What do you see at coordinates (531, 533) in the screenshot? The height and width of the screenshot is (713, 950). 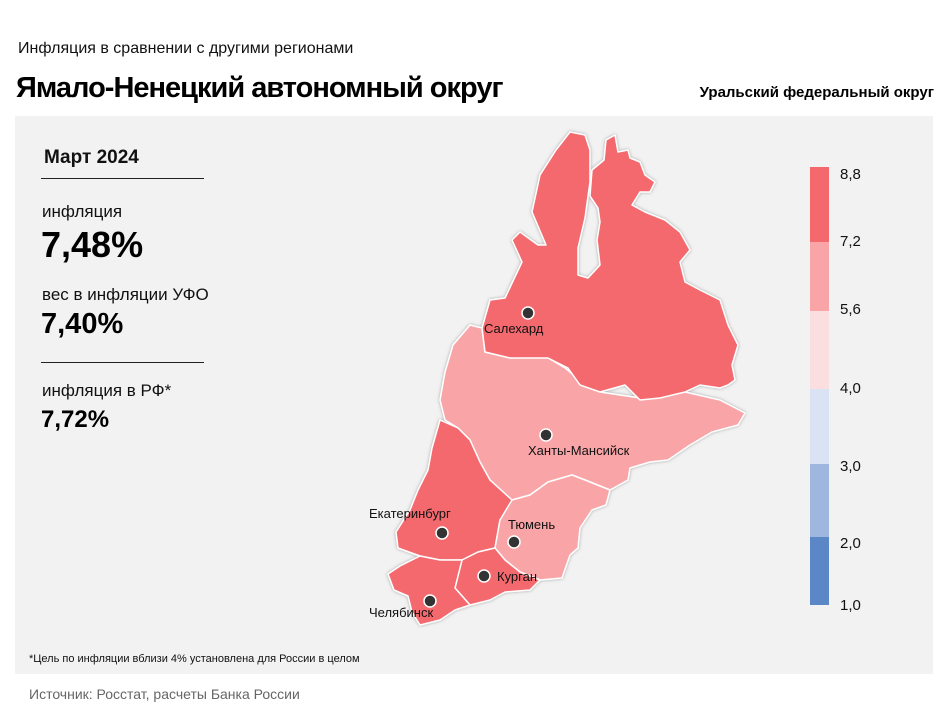 I see `city-tyumen: Тюмень` at bounding box center [531, 533].